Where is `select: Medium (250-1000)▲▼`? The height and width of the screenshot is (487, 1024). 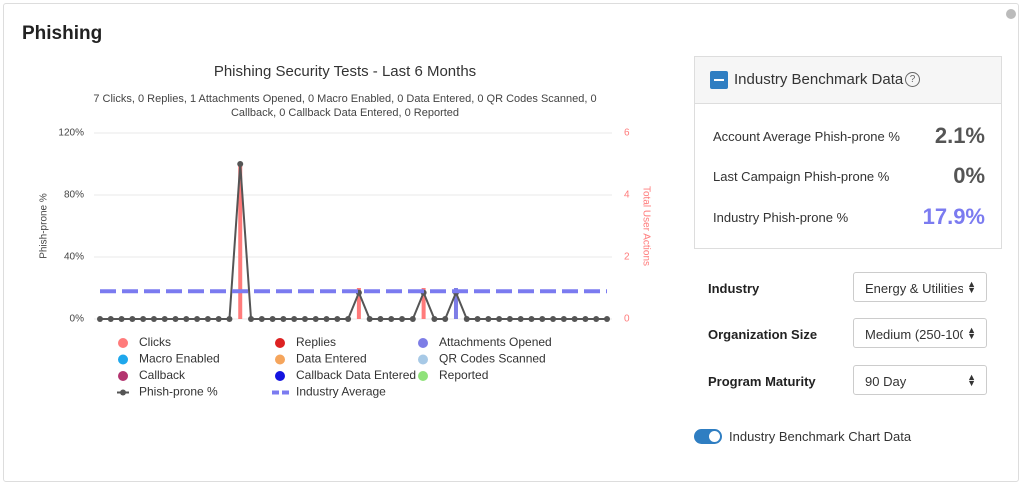 select: Medium (250-1000)▲▼ is located at coordinates (920, 333).